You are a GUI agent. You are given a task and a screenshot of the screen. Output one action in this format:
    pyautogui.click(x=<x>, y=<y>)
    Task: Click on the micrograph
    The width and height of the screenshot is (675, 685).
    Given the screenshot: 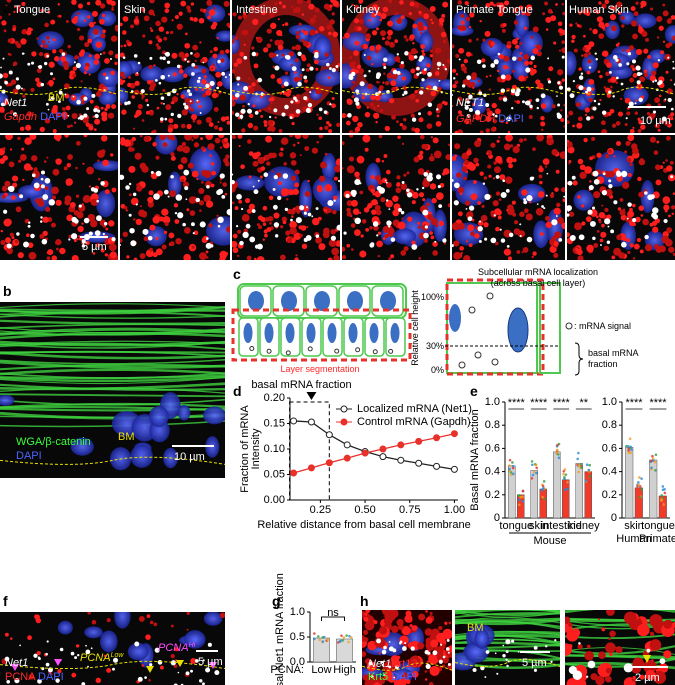 What is the action you would take?
    pyautogui.click(x=508, y=66)
    